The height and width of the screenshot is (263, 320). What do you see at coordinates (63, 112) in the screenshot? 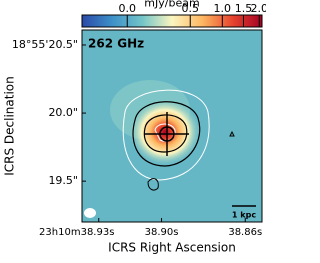
I see `y-tick-label: 20.0"` at bounding box center [63, 112].